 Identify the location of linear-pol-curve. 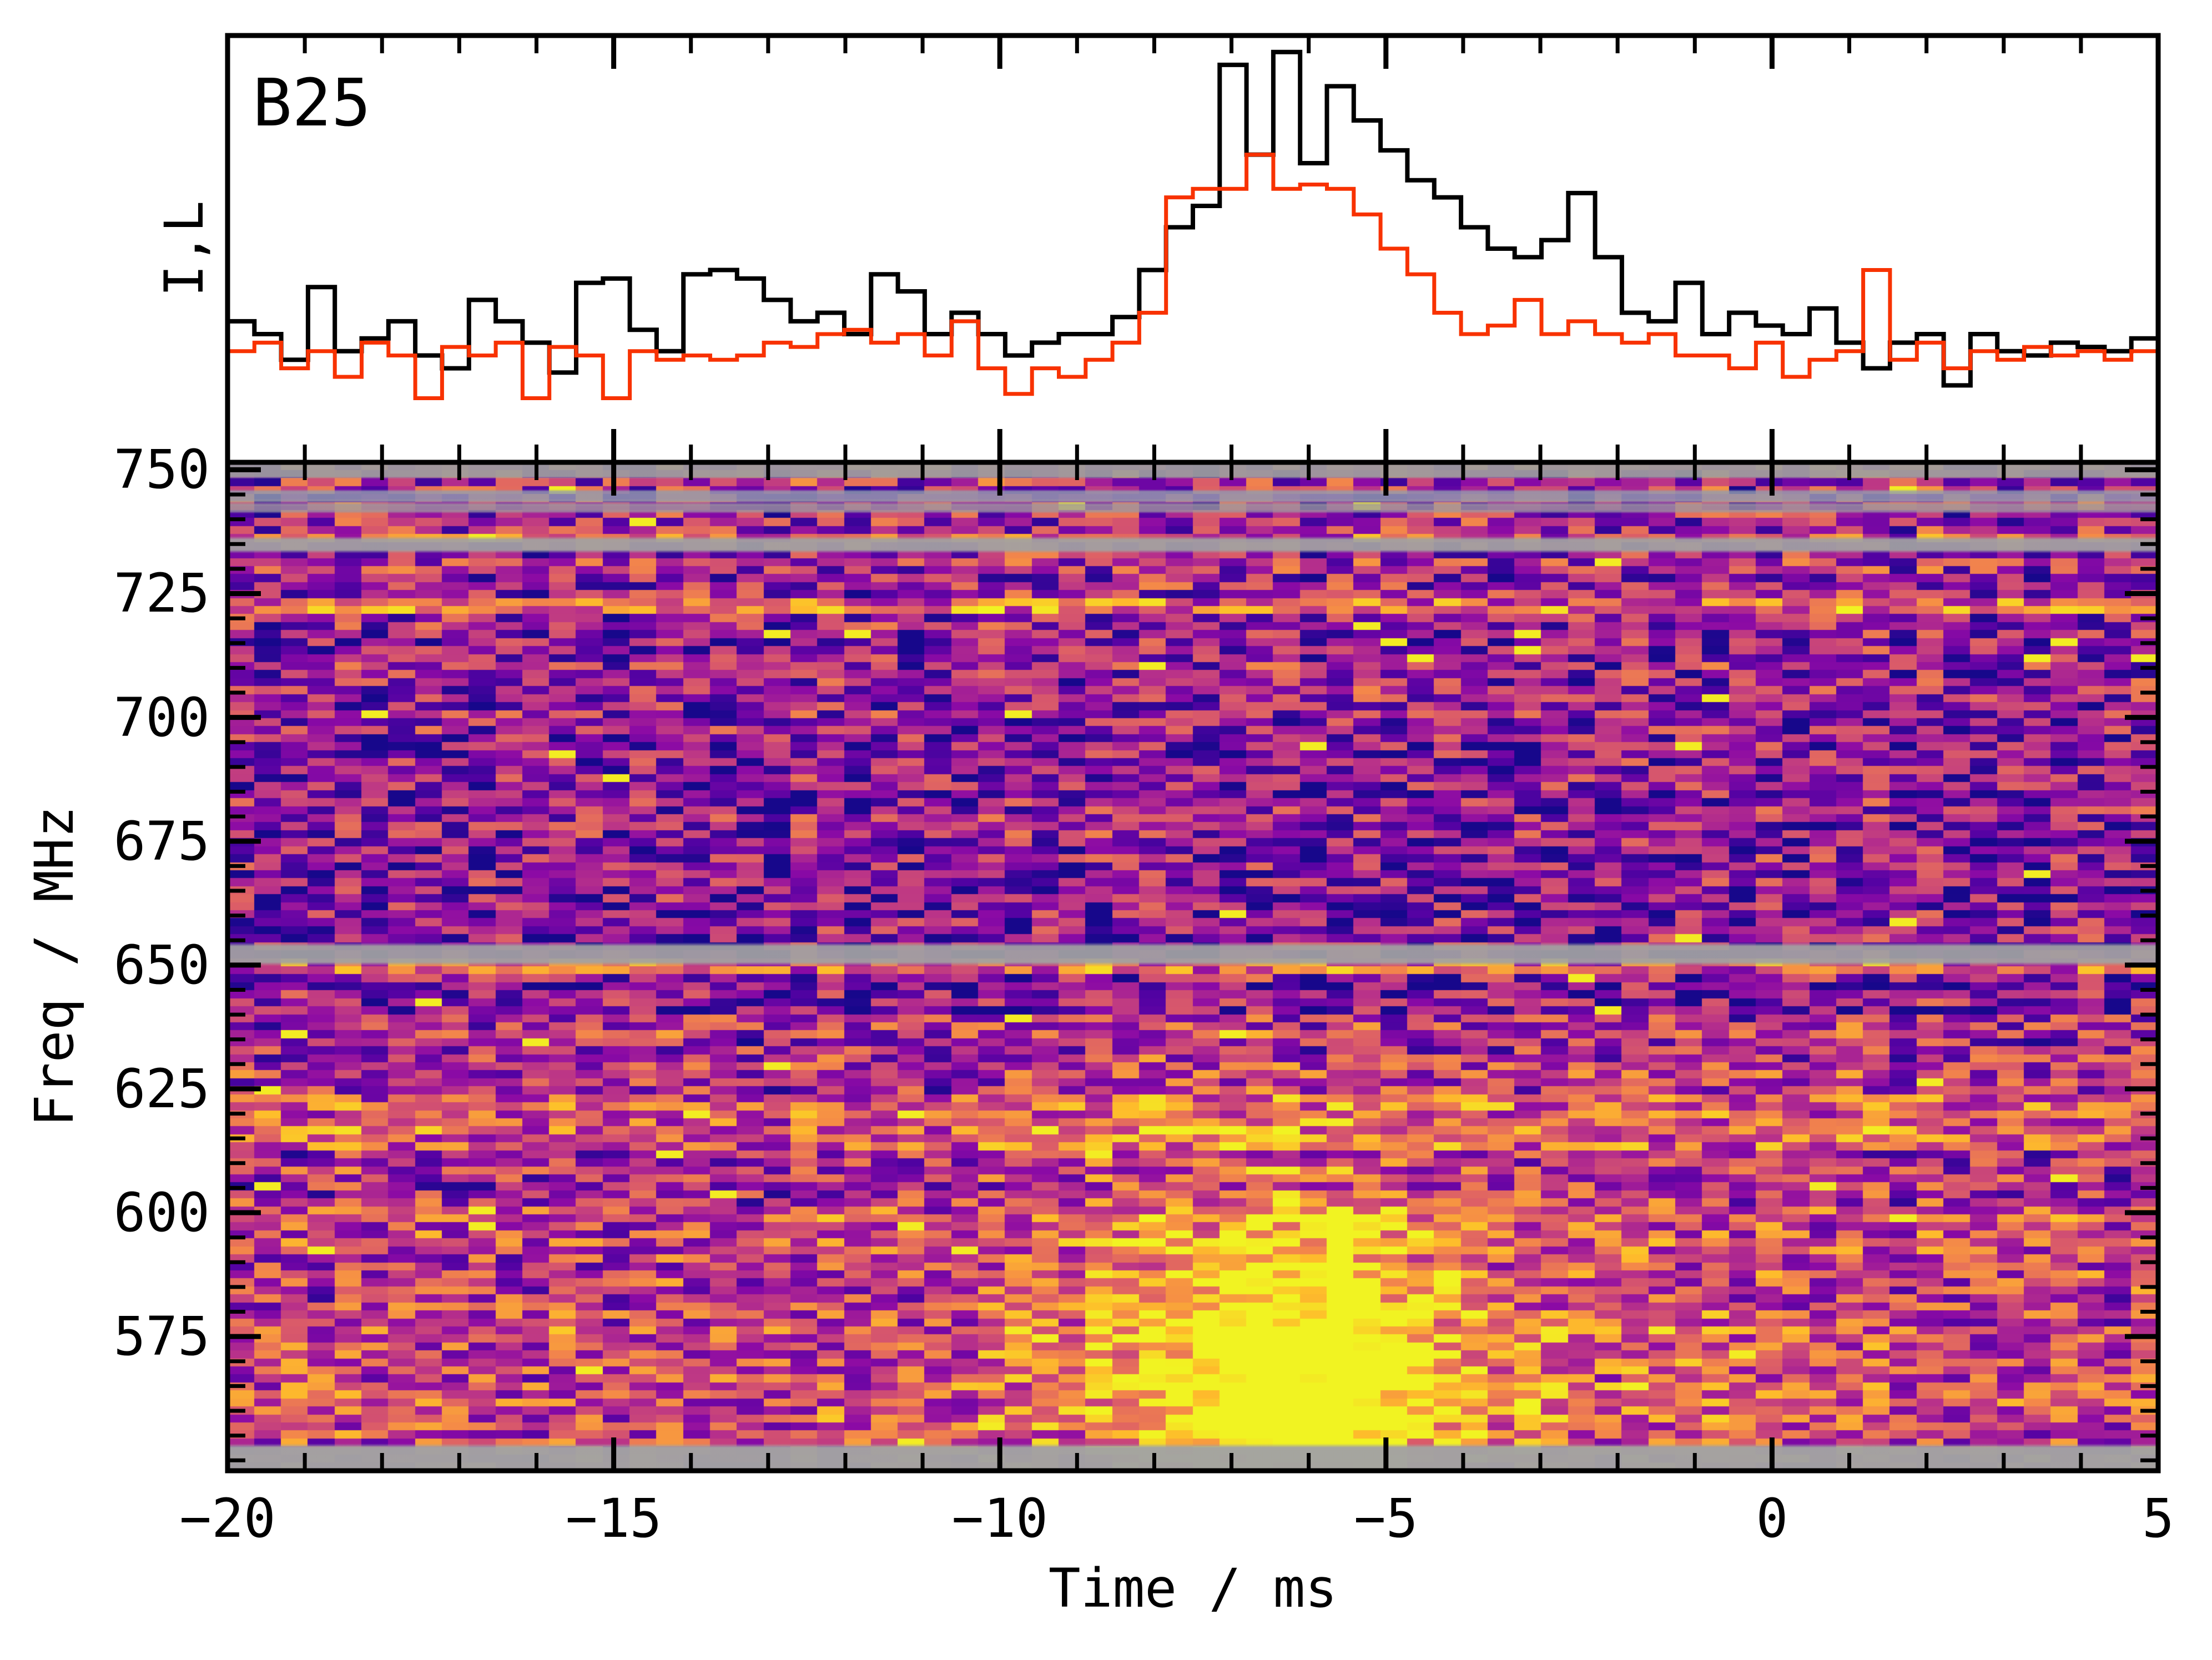
(1193, 276).